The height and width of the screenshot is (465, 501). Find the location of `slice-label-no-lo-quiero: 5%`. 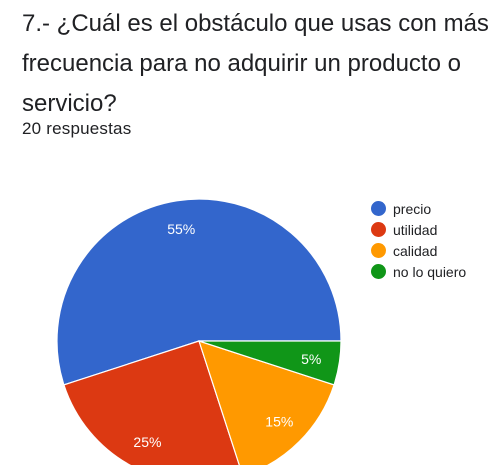

slice-label-no-lo-quiero: 5% is located at coordinates (311, 359).